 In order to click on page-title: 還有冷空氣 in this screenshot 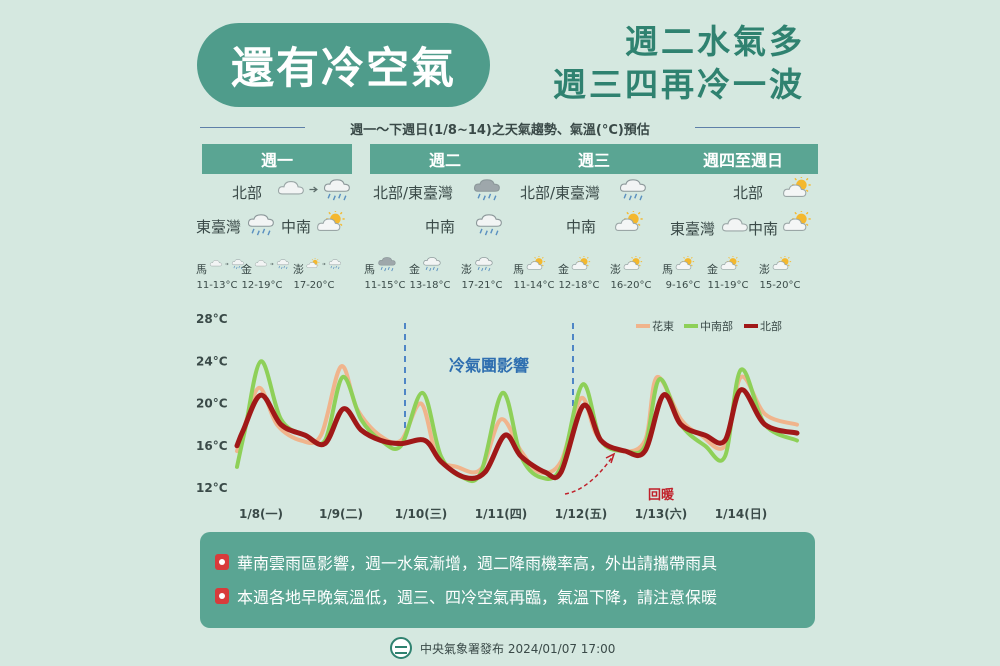, I will do `click(343, 69)`.